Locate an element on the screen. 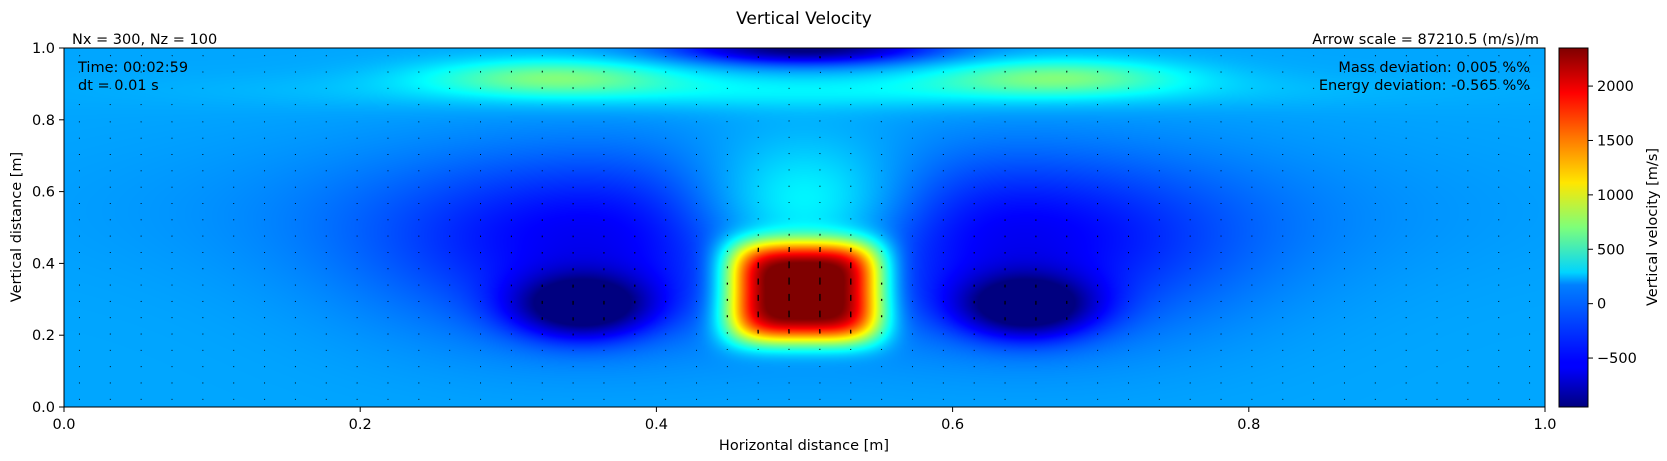 Image resolution: width=1667 pixels, height=461 pixels. y-tick-label: 0.2 is located at coordinates (43, 336).